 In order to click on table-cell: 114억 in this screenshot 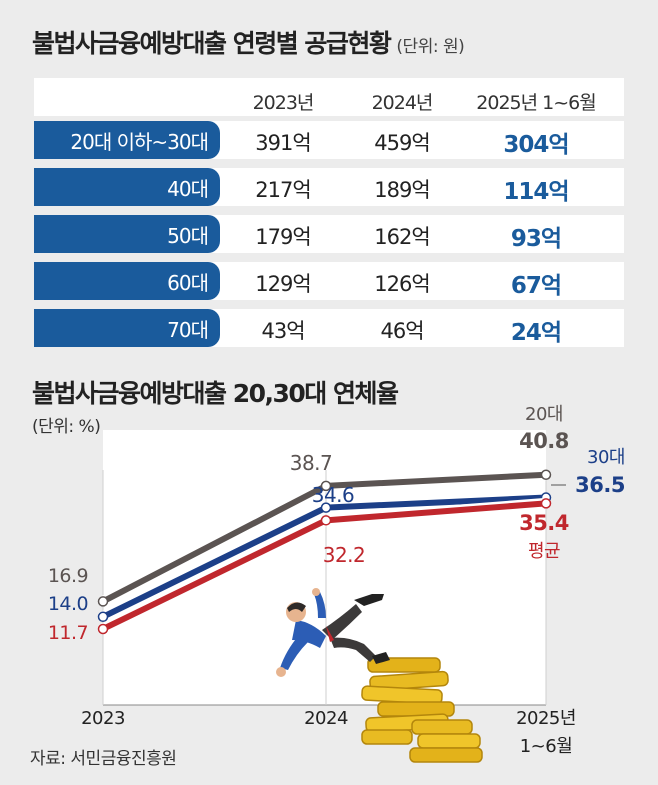, I will do `click(536, 192)`.